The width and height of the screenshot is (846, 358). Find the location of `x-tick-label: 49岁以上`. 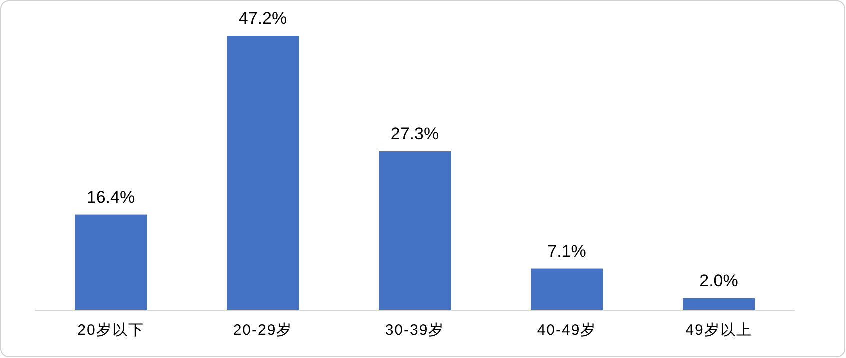

x-tick-label: 49岁以上 is located at coordinates (719, 330).